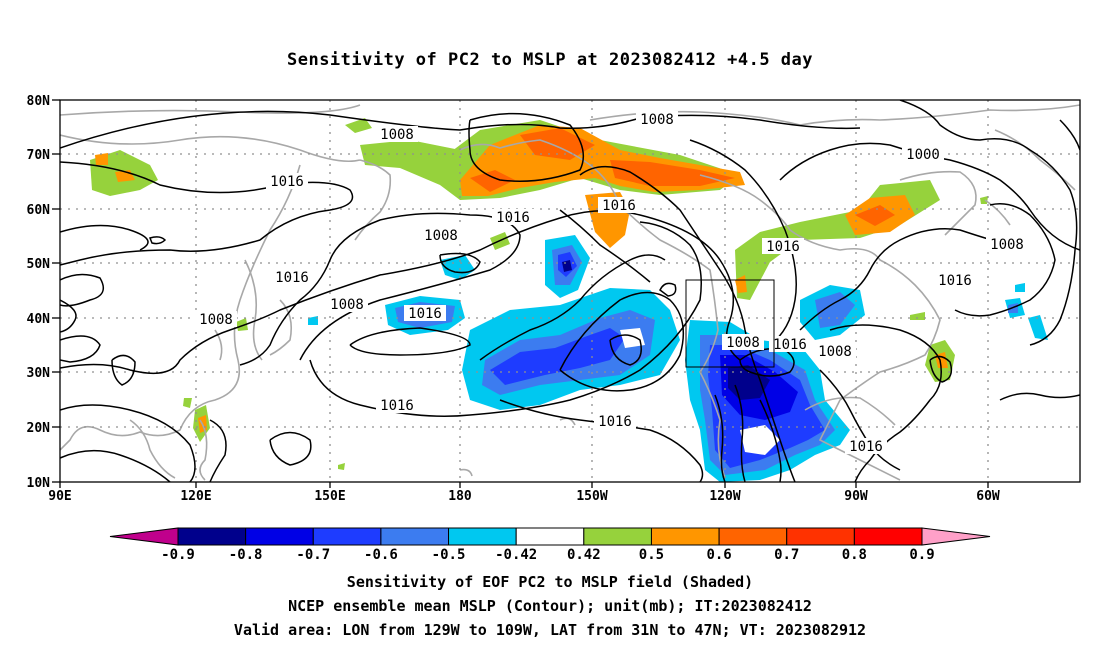  I want to click on shade-green-arctic, so click(358, 125).